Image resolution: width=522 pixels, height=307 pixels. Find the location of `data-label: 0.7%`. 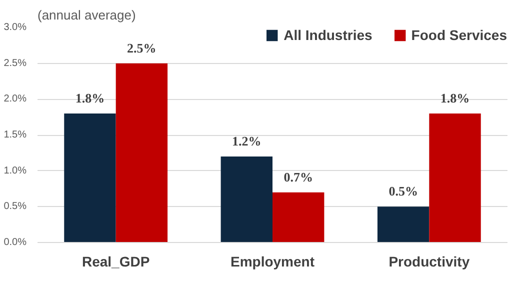

data-label: 0.7% is located at coordinates (298, 176).